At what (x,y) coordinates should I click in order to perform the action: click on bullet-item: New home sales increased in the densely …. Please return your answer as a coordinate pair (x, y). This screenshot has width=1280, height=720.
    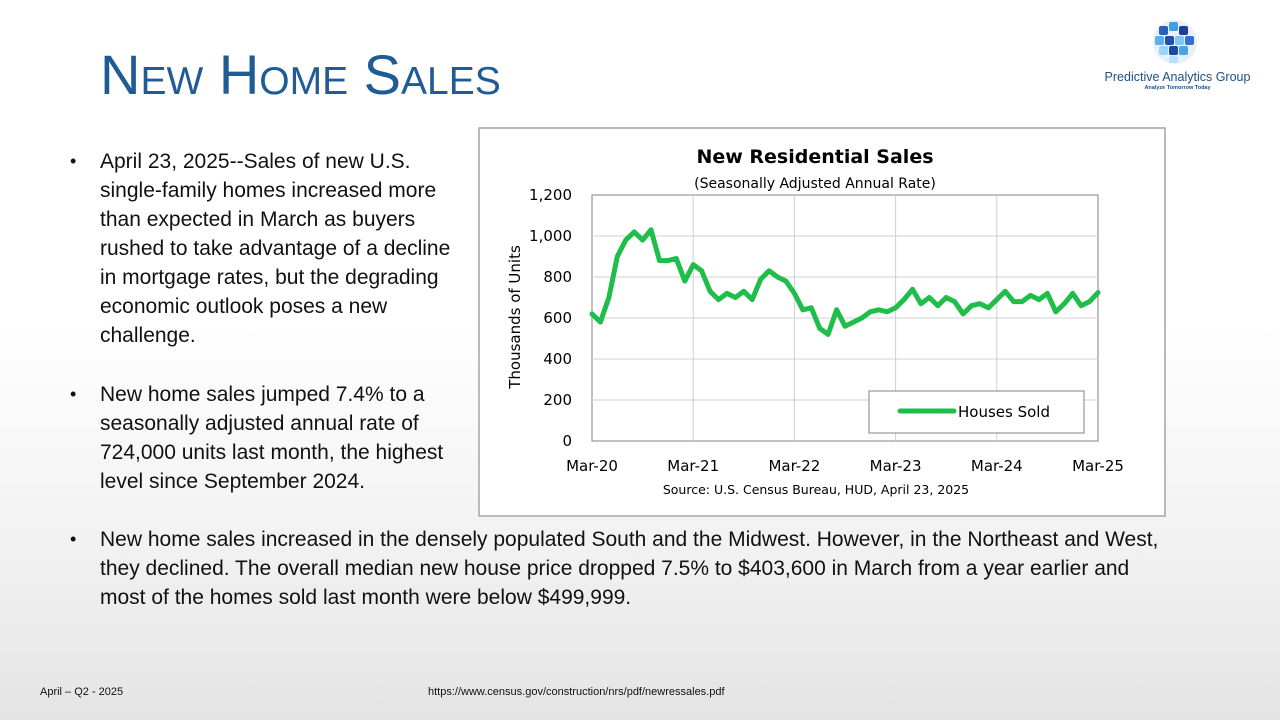
    Looking at the image, I should click on (625, 568).